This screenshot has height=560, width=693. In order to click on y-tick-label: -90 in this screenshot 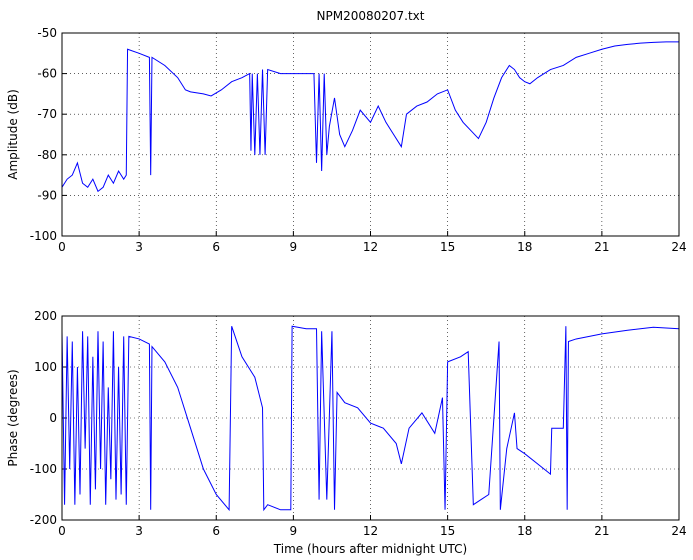, I will do `click(47, 195)`.